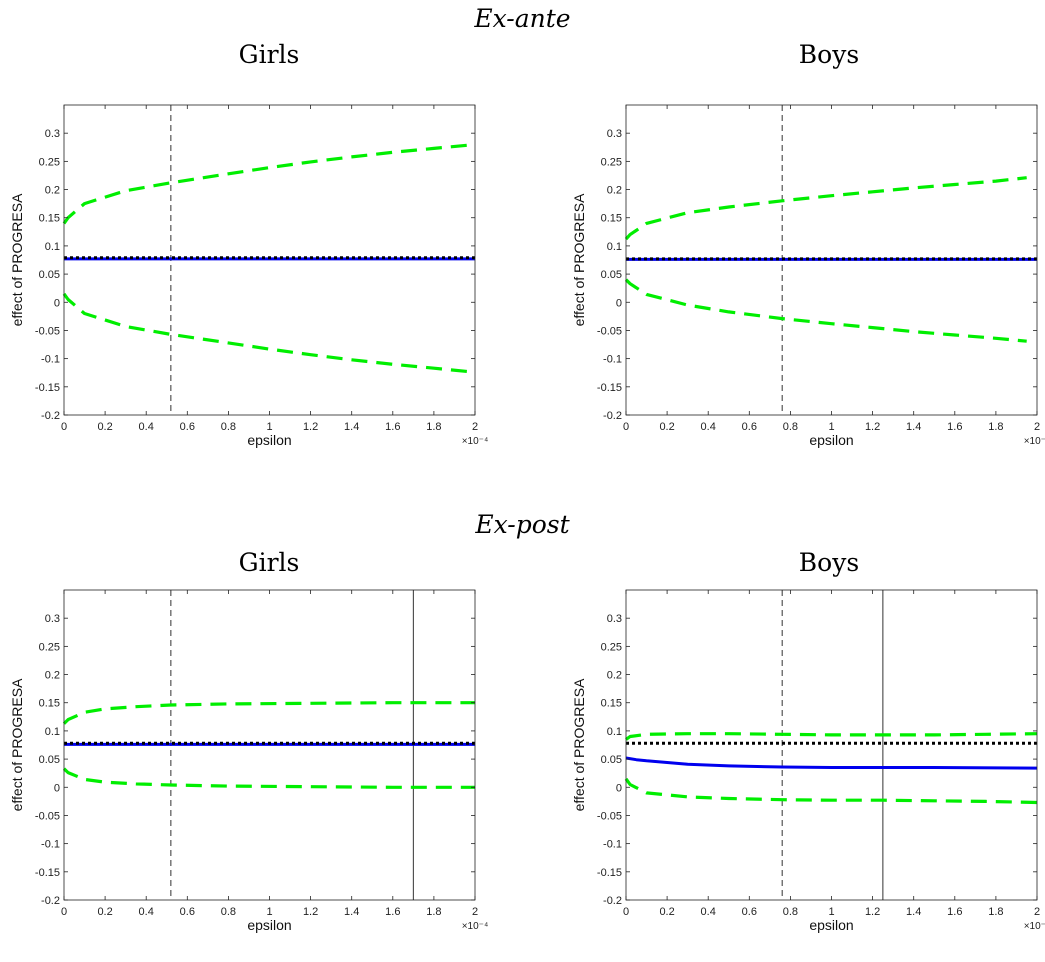 The height and width of the screenshot is (962, 1045). I want to click on series-estimate-line, so click(831, 763).